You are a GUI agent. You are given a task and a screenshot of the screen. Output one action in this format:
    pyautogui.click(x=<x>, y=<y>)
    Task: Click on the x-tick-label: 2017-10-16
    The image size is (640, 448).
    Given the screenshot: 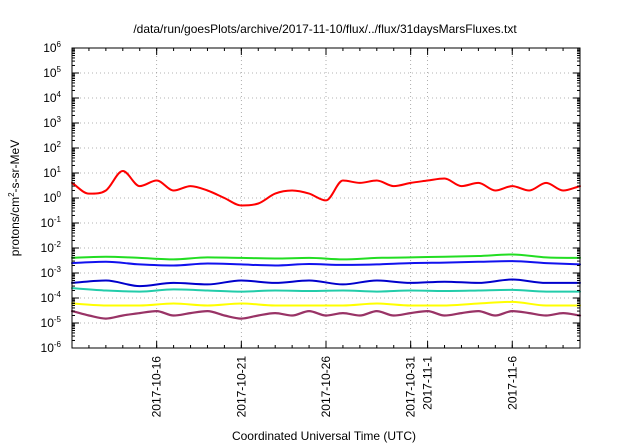 What is the action you would take?
    pyautogui.click(x=157, y=387)
    